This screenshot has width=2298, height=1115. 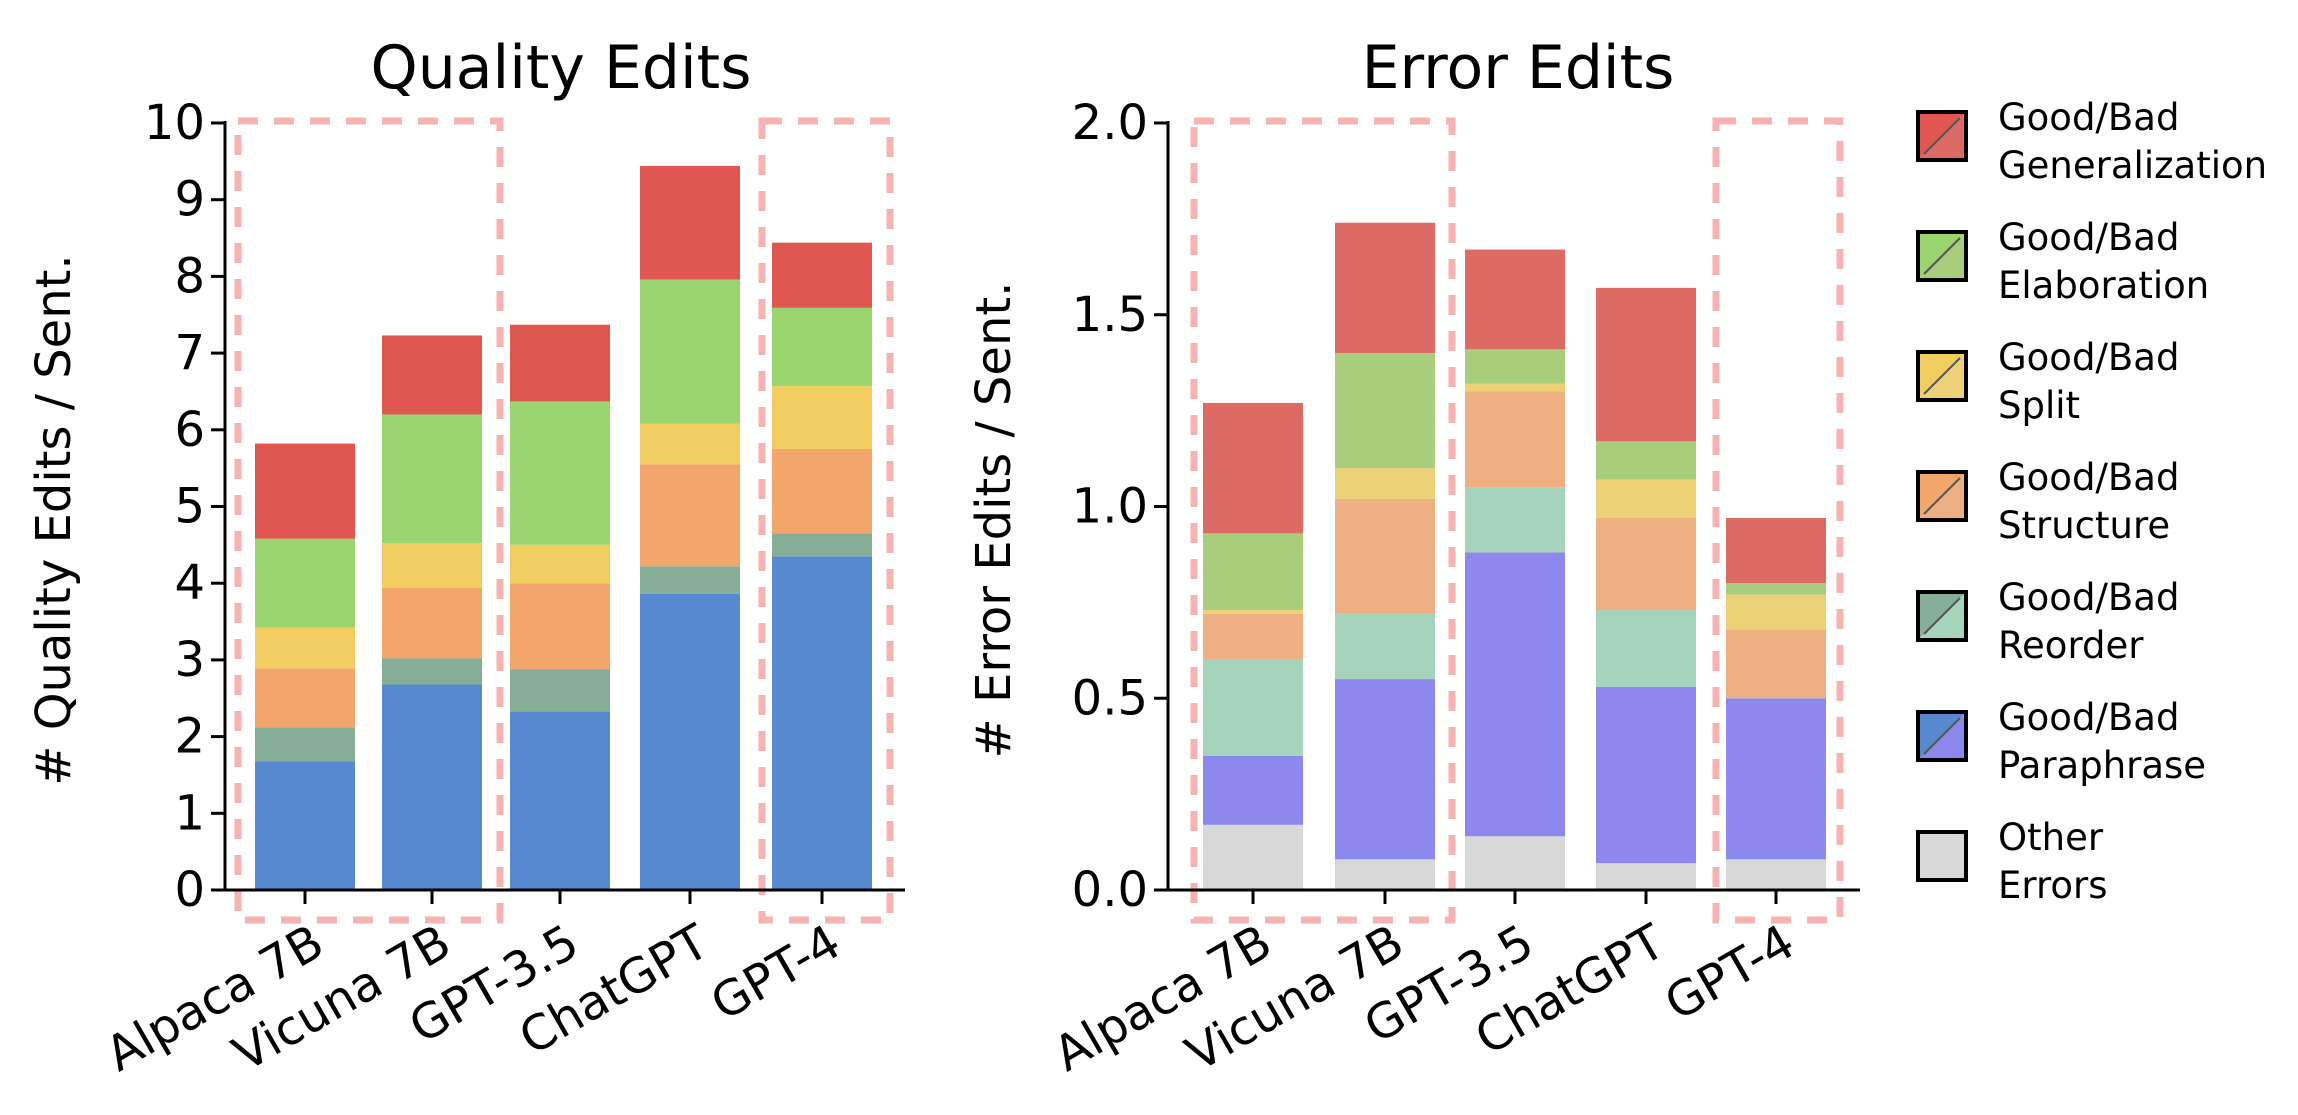 What do you see at coordinates (189, 507) in the screenshot?
I see `y-tick-label: 5` at bounding box center [189, 507].